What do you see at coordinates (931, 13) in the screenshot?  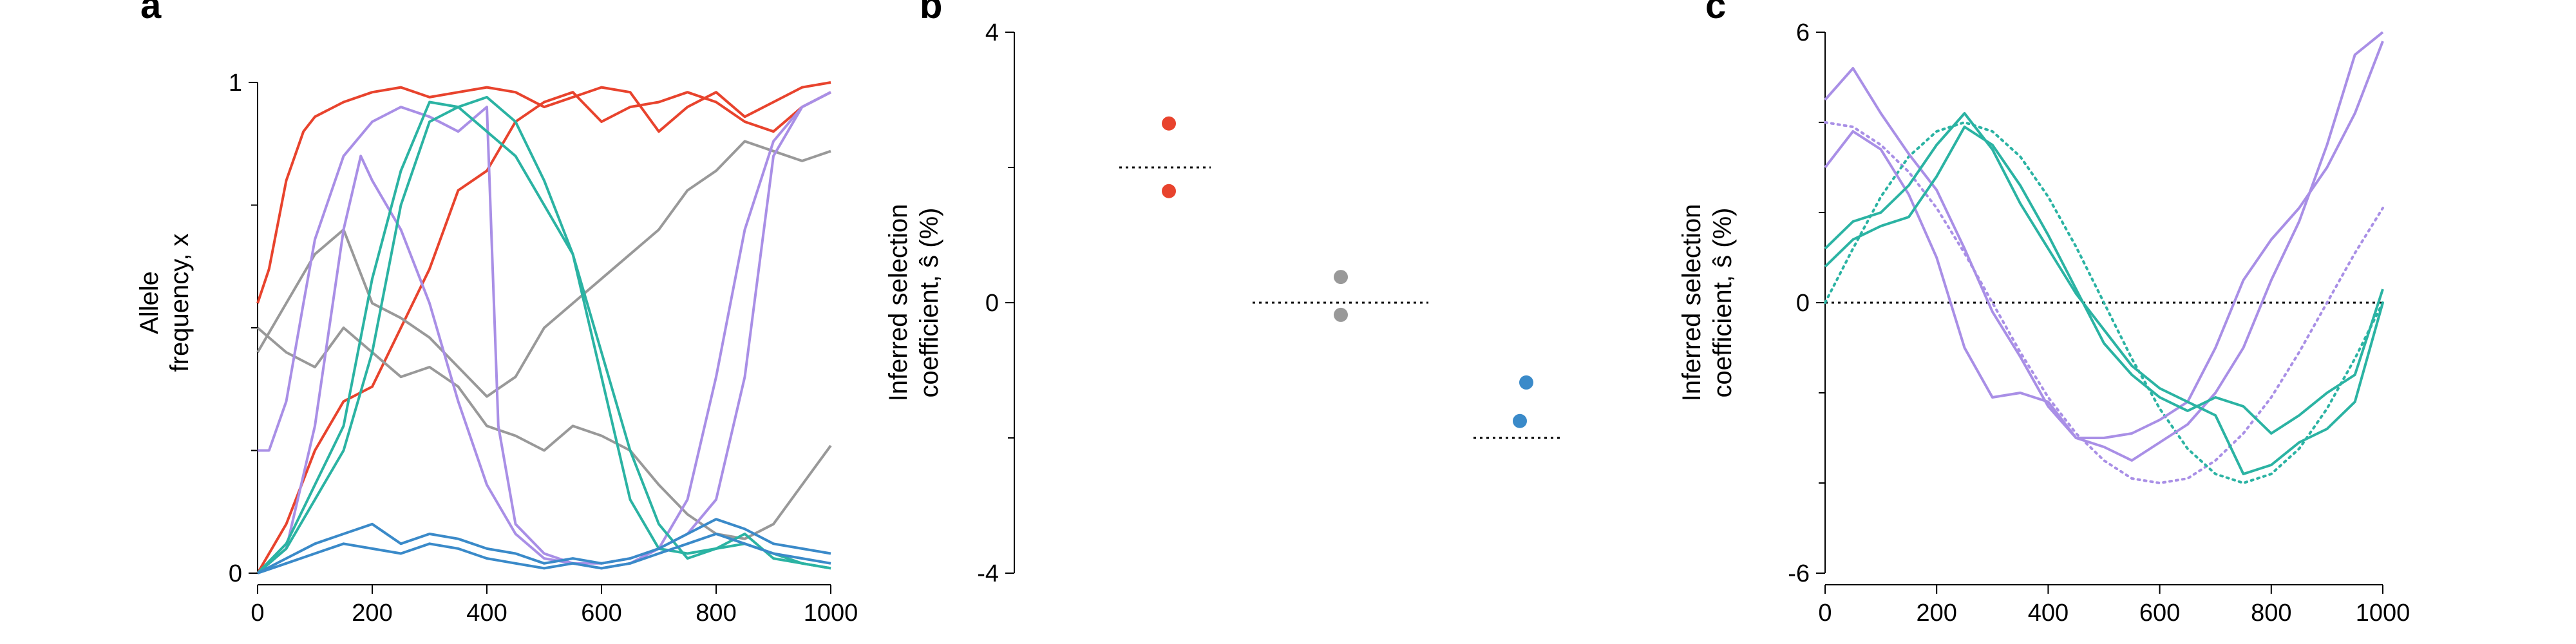 I see `panel-b-label: b` at bounding box center [931, 13].